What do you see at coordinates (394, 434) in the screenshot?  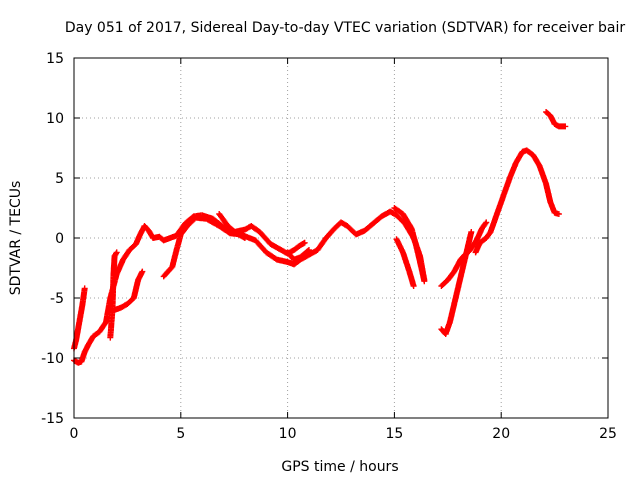 I see `x-tick-label: 15` at bounding box center [394, 434].